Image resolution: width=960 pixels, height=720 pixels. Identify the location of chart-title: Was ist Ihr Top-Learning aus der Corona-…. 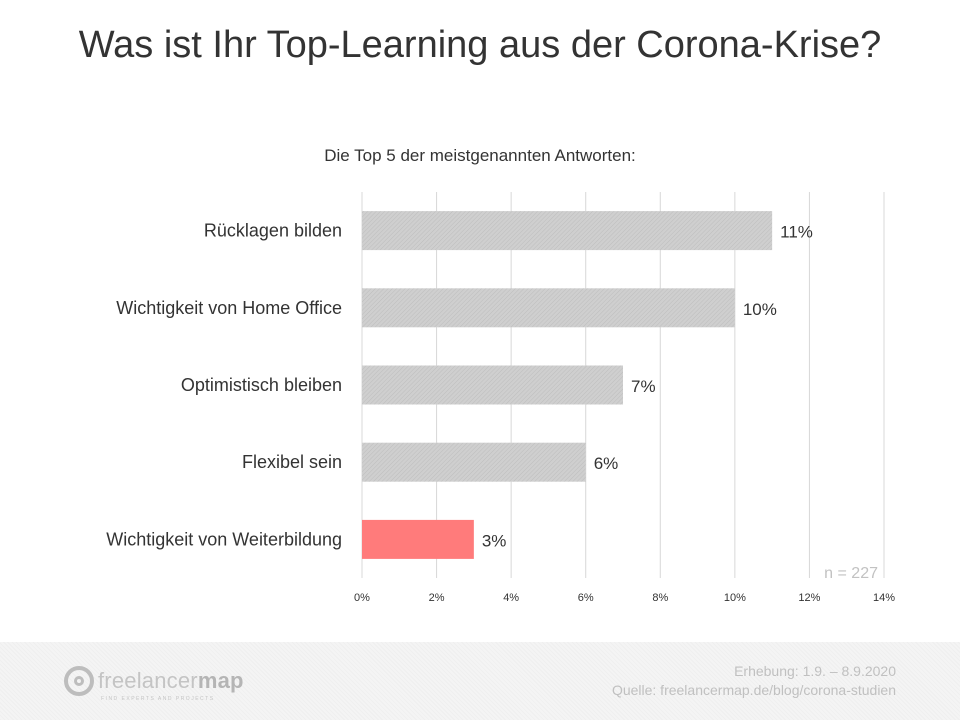
(480, 45).